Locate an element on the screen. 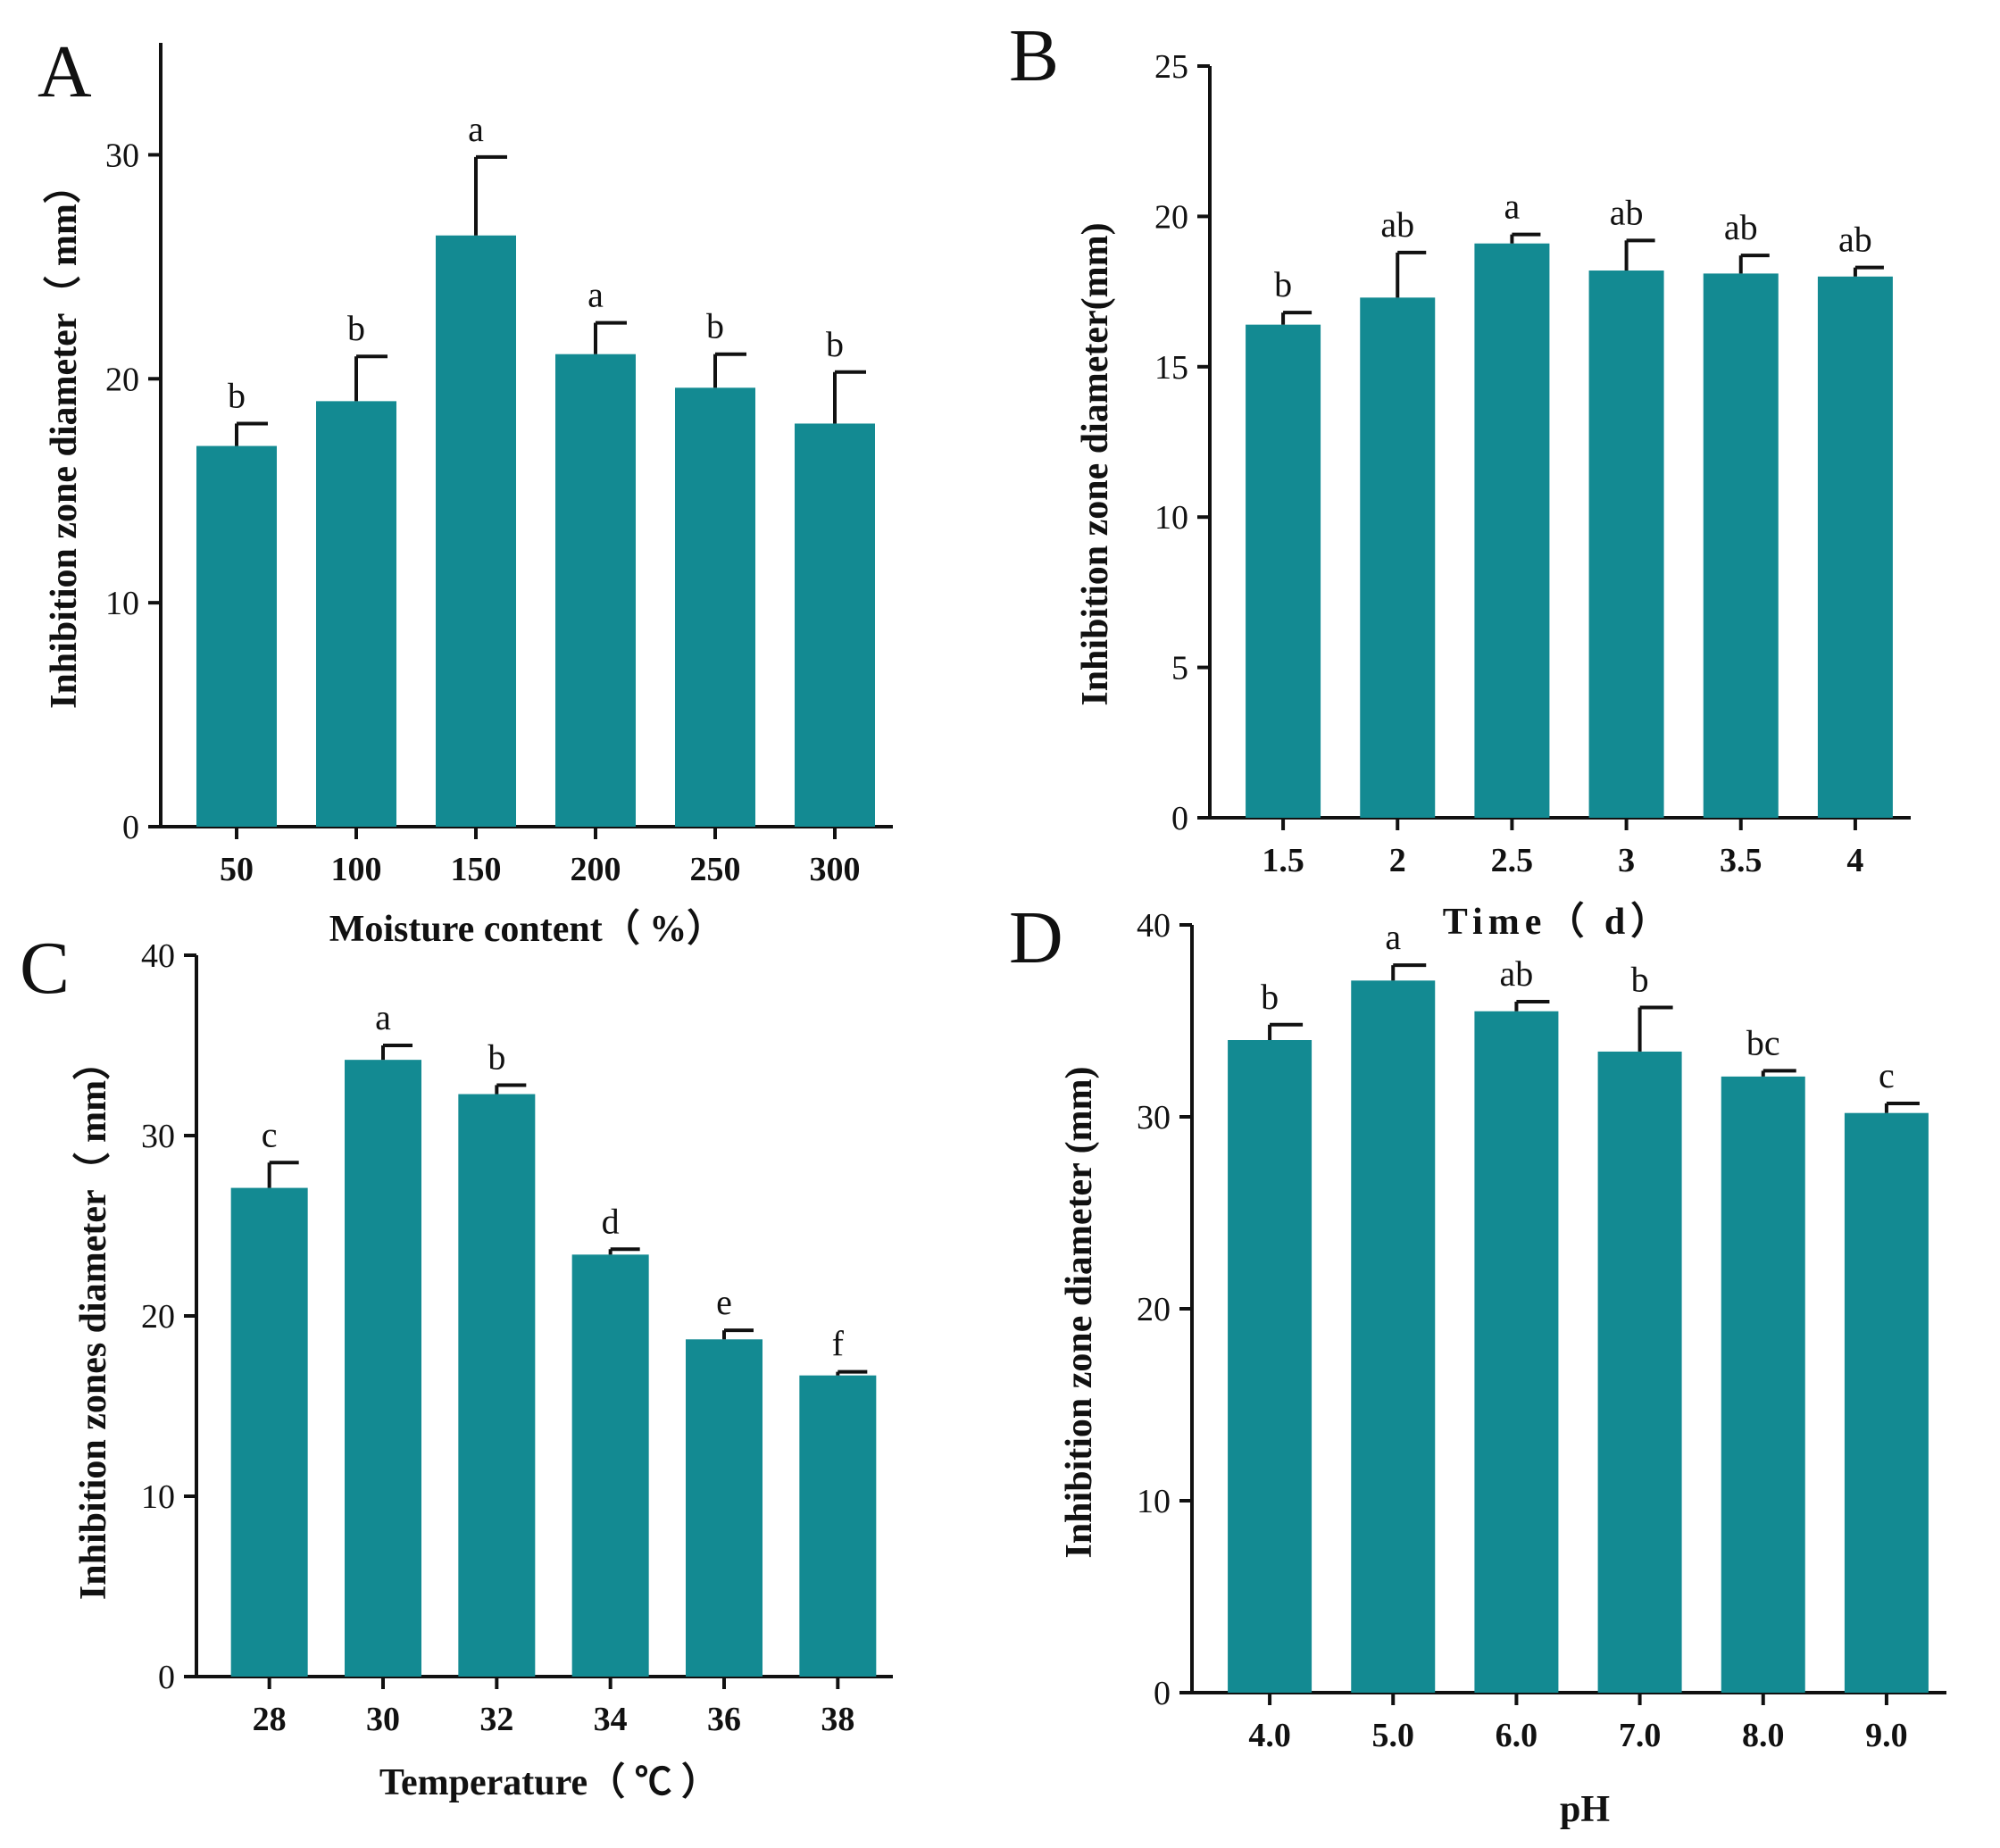 The image size is (2000, 1848). panel-c-bars is located at coordinates (554, 1368).